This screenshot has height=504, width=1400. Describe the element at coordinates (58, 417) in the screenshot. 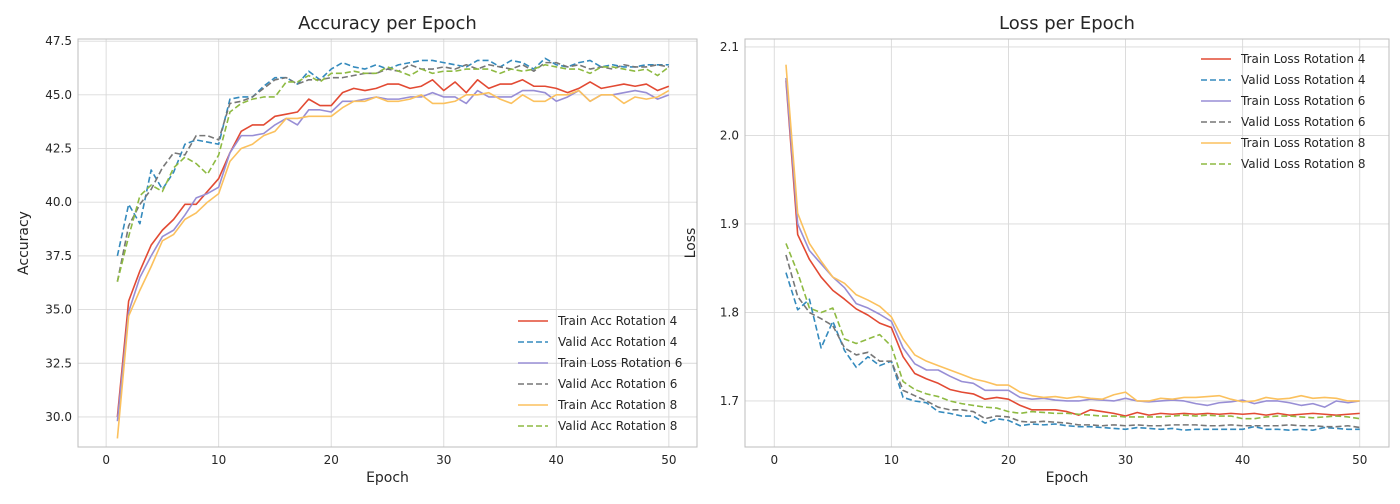

I see `y-tick-label: 30.0` at that location.